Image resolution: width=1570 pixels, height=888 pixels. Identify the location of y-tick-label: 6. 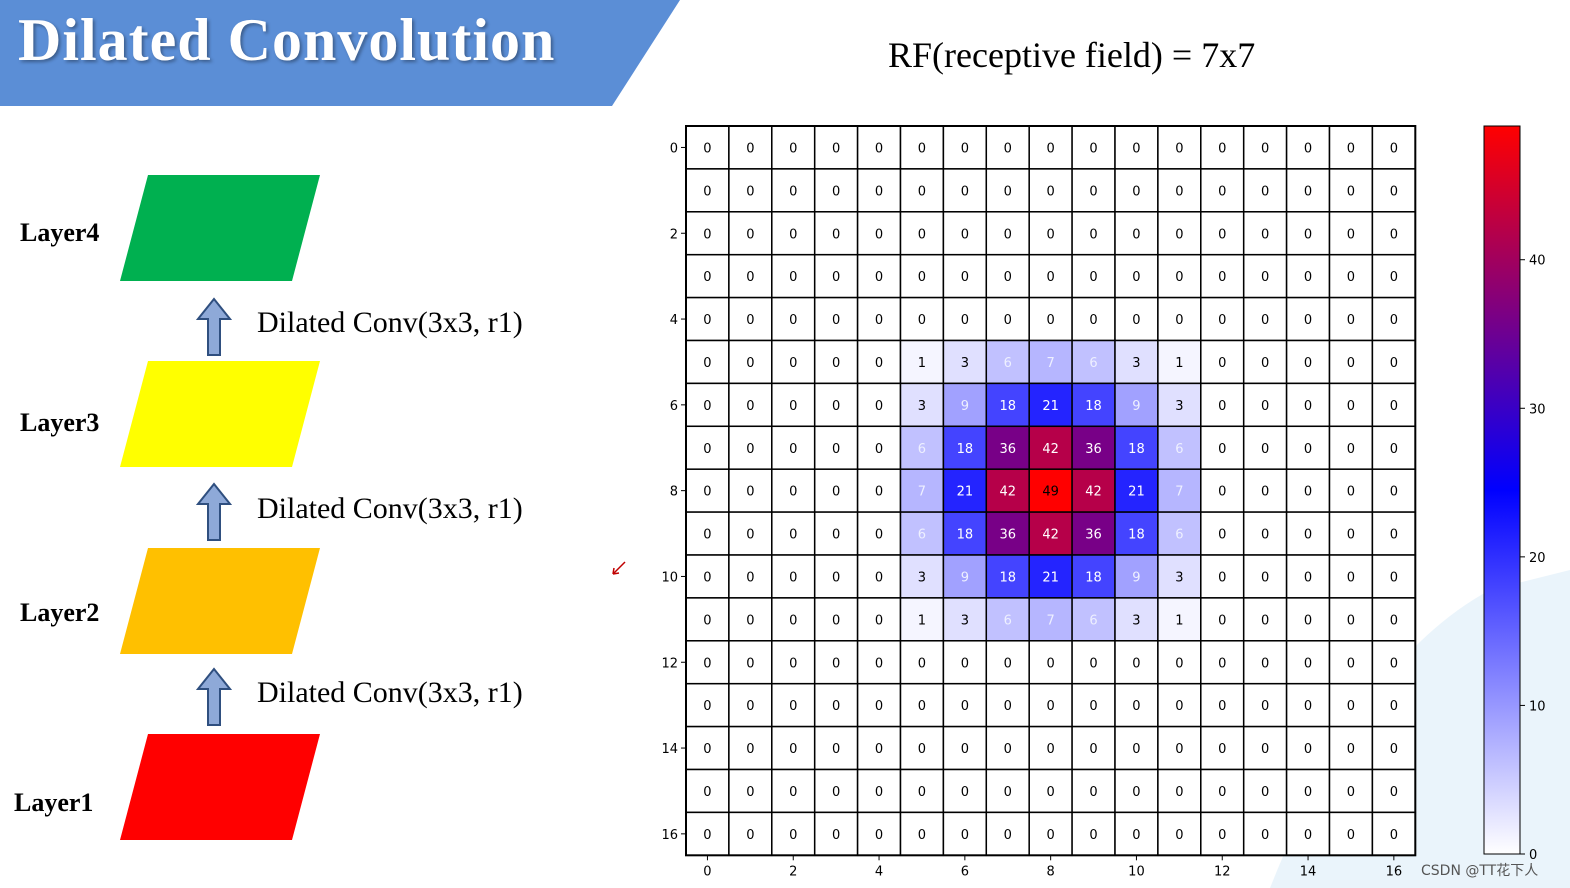
(674, 406).